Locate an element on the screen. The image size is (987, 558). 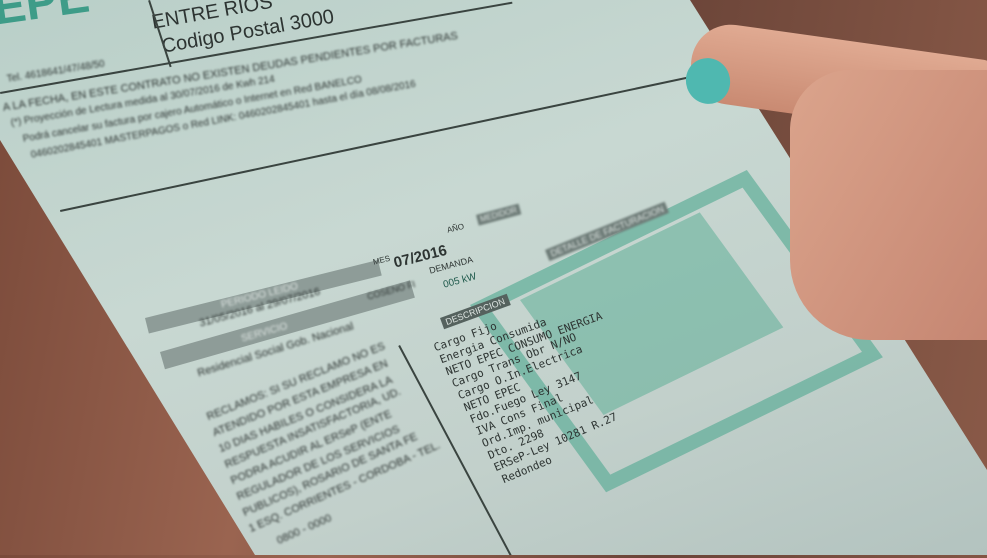
hand is located at coordinates (888, 205).